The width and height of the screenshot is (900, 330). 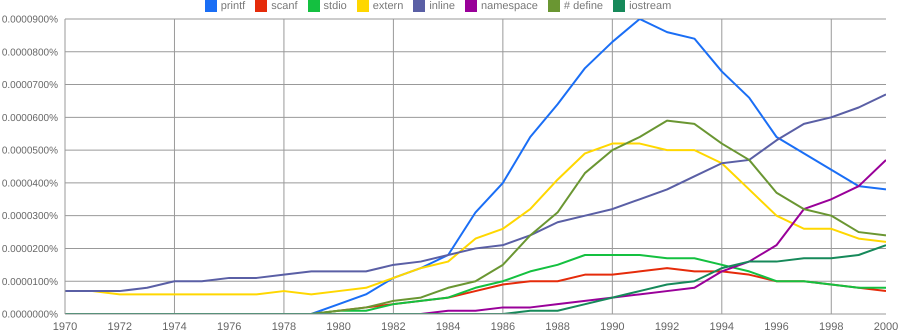 I want to click on y-tick-label: 0.0000000%, so click(x=30, y=315).